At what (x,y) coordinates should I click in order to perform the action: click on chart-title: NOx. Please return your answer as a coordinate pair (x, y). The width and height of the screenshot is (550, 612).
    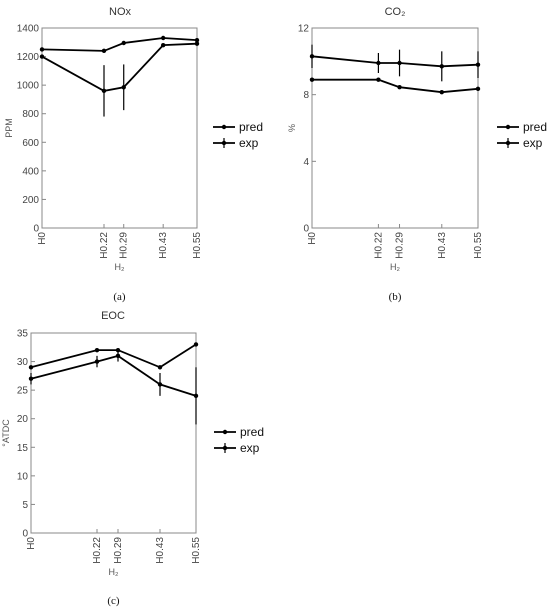
    Looking at the image, I should click on (120, 12).